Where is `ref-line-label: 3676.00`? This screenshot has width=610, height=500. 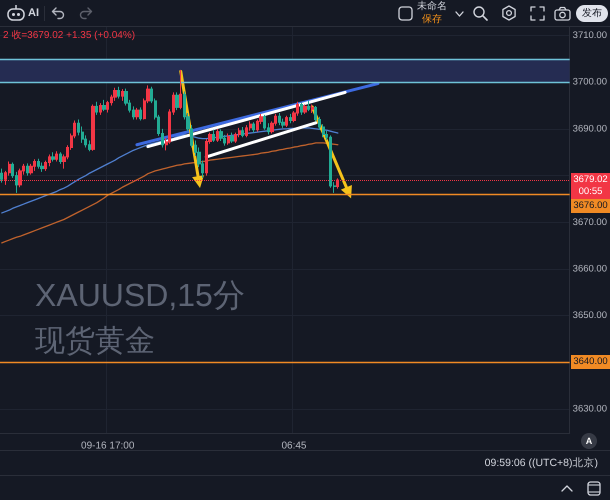
ref-line-label: 3676.00 is located at coordinates (590, 206).